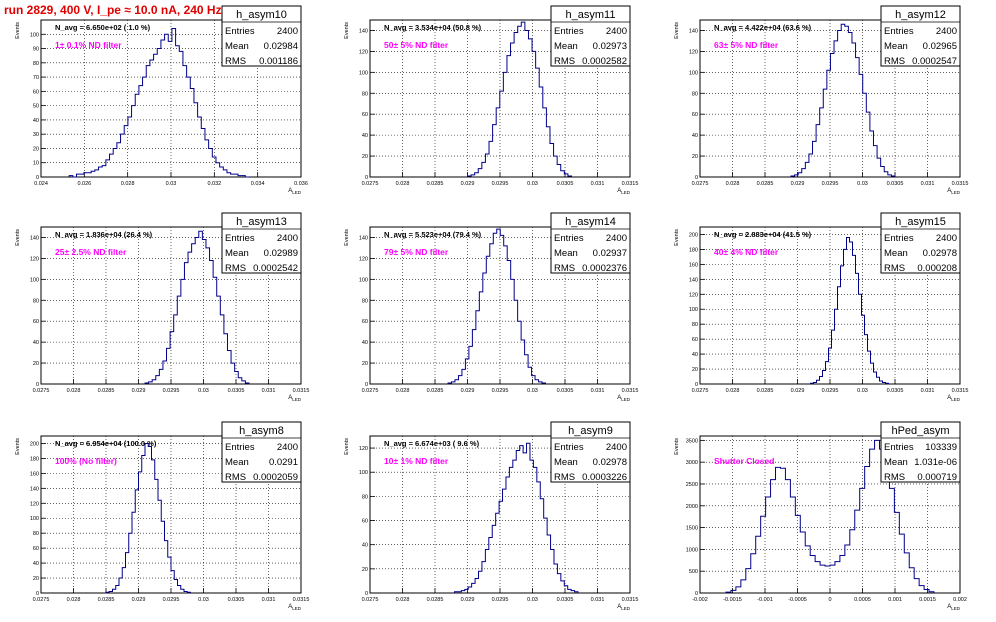 The width and height of the screenshot is (996, 622). Describe the element at coordinates (894, 61) in the screenshot. I see `stats-label: RMS` at that location.